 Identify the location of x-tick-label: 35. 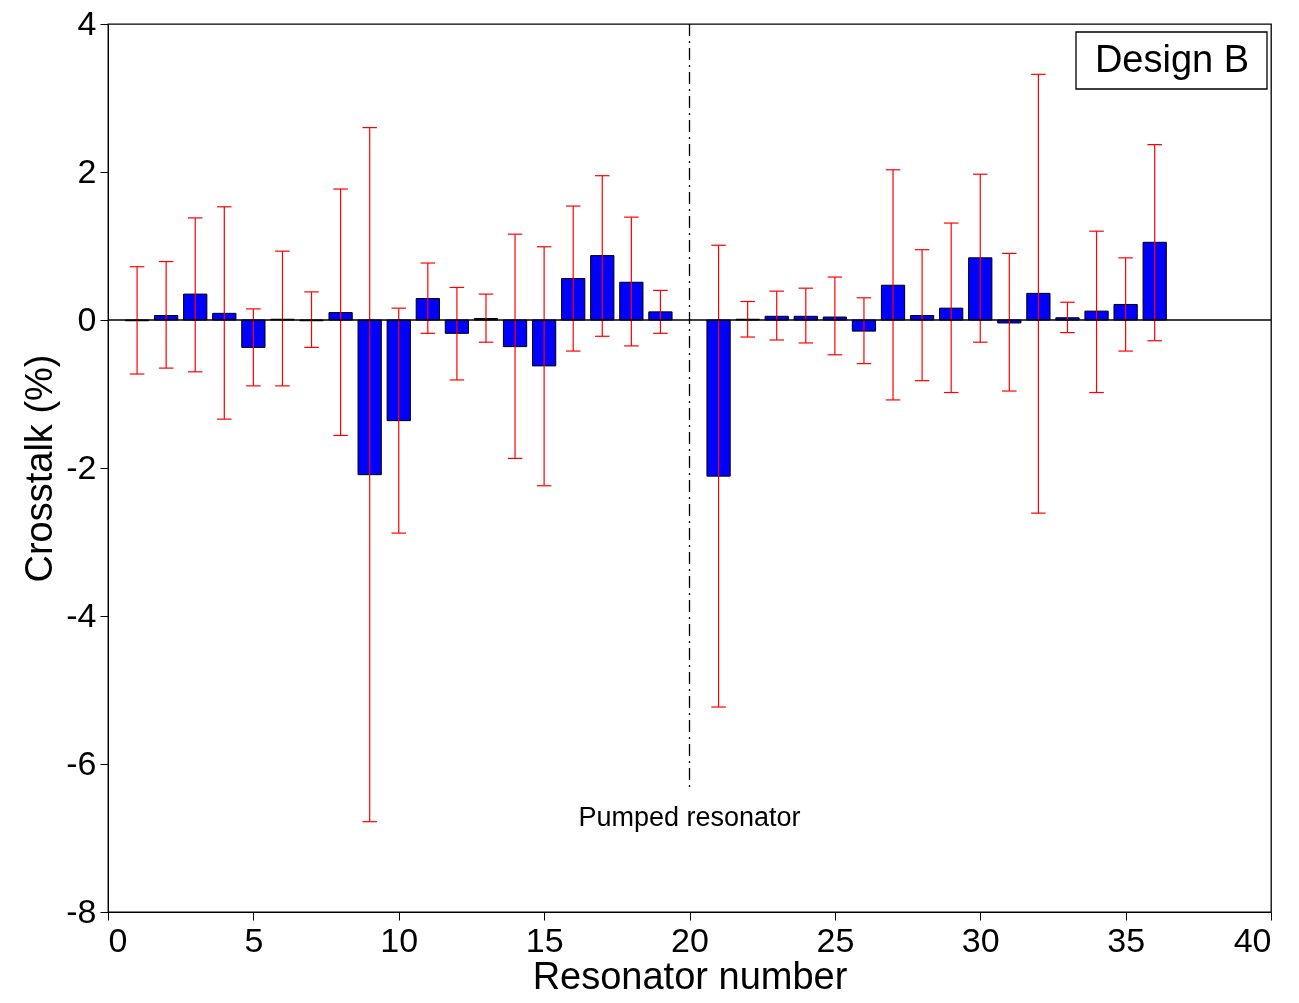
(1126, 939).